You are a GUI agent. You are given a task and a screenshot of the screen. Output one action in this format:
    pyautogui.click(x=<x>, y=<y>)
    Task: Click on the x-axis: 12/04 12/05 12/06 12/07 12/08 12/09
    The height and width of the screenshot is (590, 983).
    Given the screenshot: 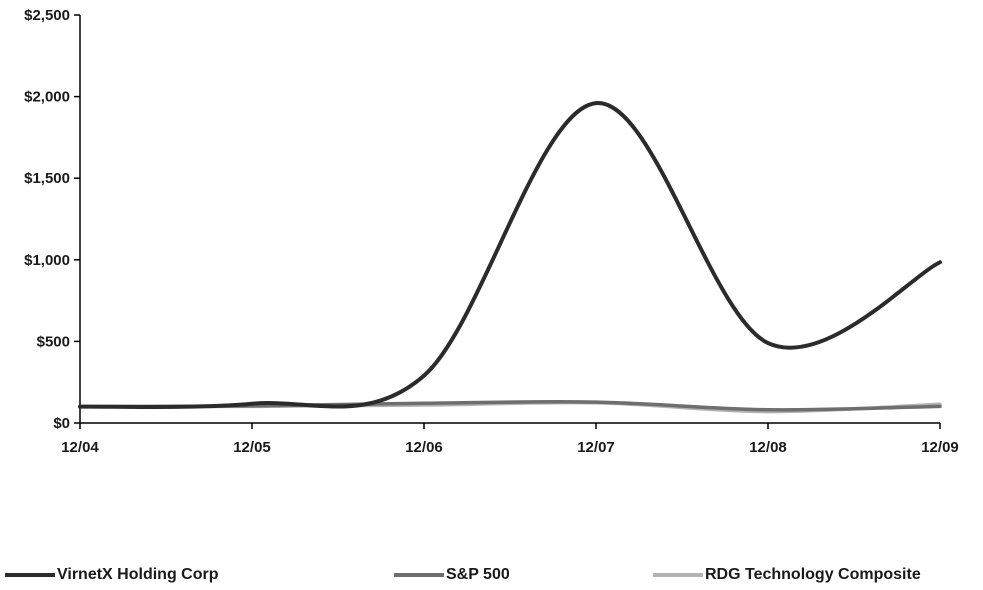 What is the action you would take?
    pyautogui.click(x=510, y=439)
    